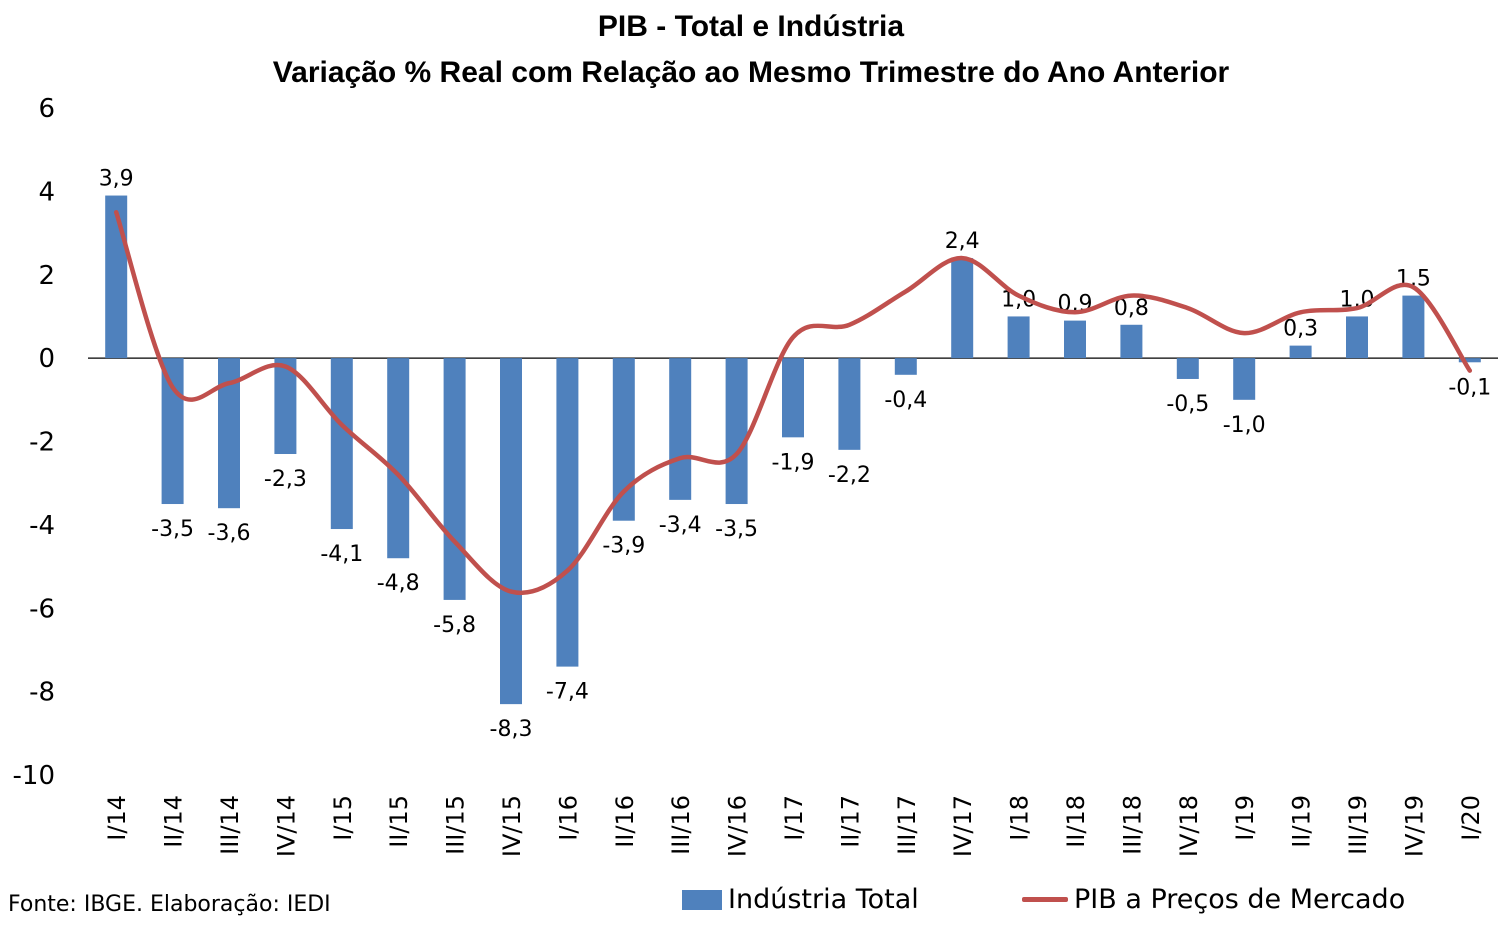 The image size is (1502, 928). What do you see at coordinates (1076, 821) in the screenshot?
I see `x-tick-label: II/18` at bounding box center [1076, 821].